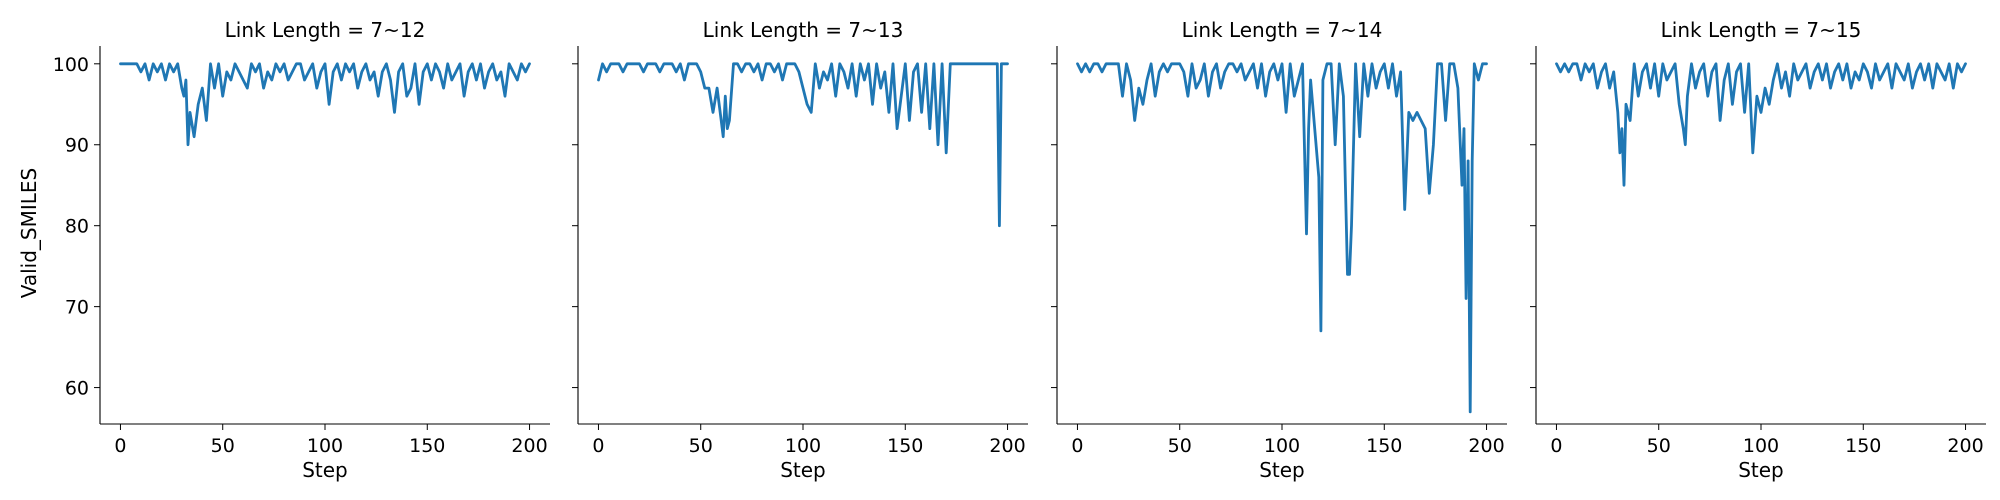 This screenshot has width=2000, height=500. I want to click on y-tick-label: 100, so click(71, 65).